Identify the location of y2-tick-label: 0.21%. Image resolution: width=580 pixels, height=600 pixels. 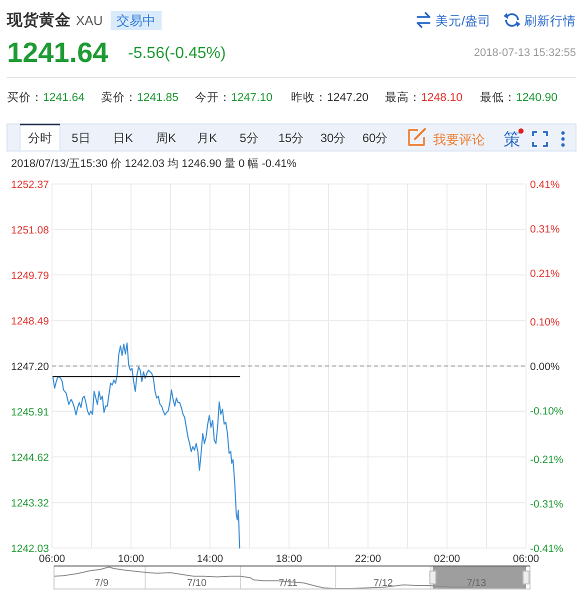
(545, 274).